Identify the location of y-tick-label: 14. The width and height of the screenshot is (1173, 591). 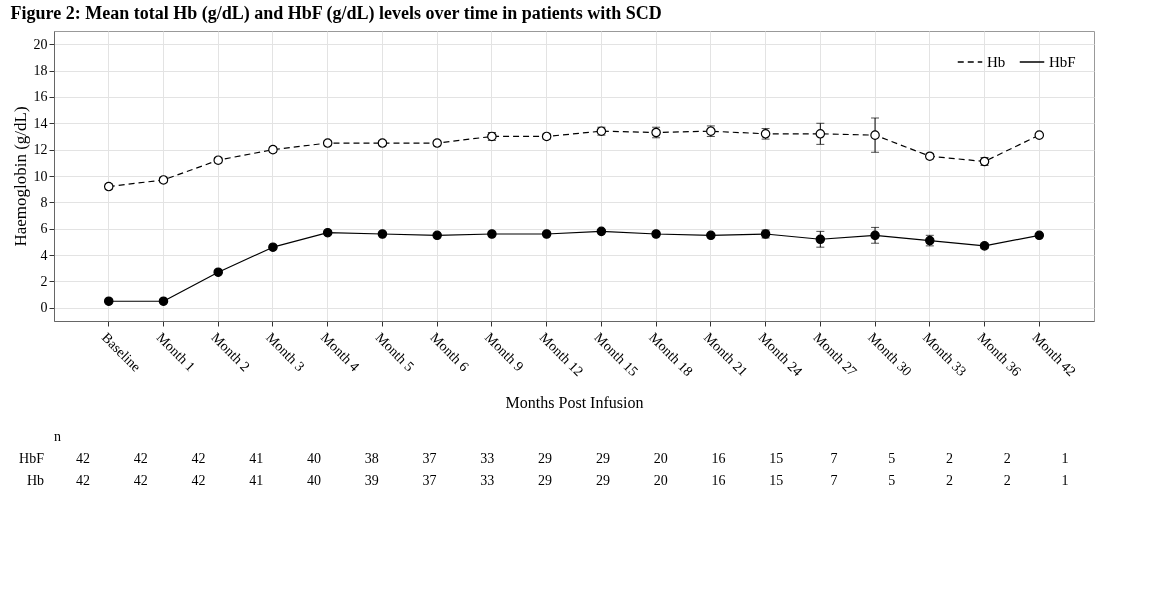
(40, 123).